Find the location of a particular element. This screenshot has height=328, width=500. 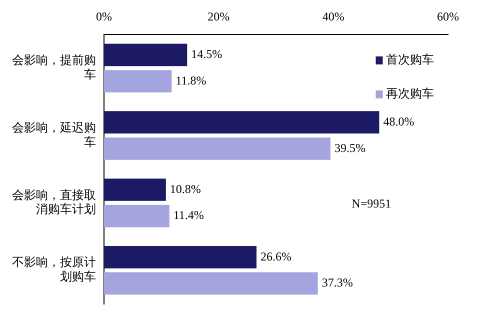

legend-label: 首次购车 is located at coordinates (410, 59).